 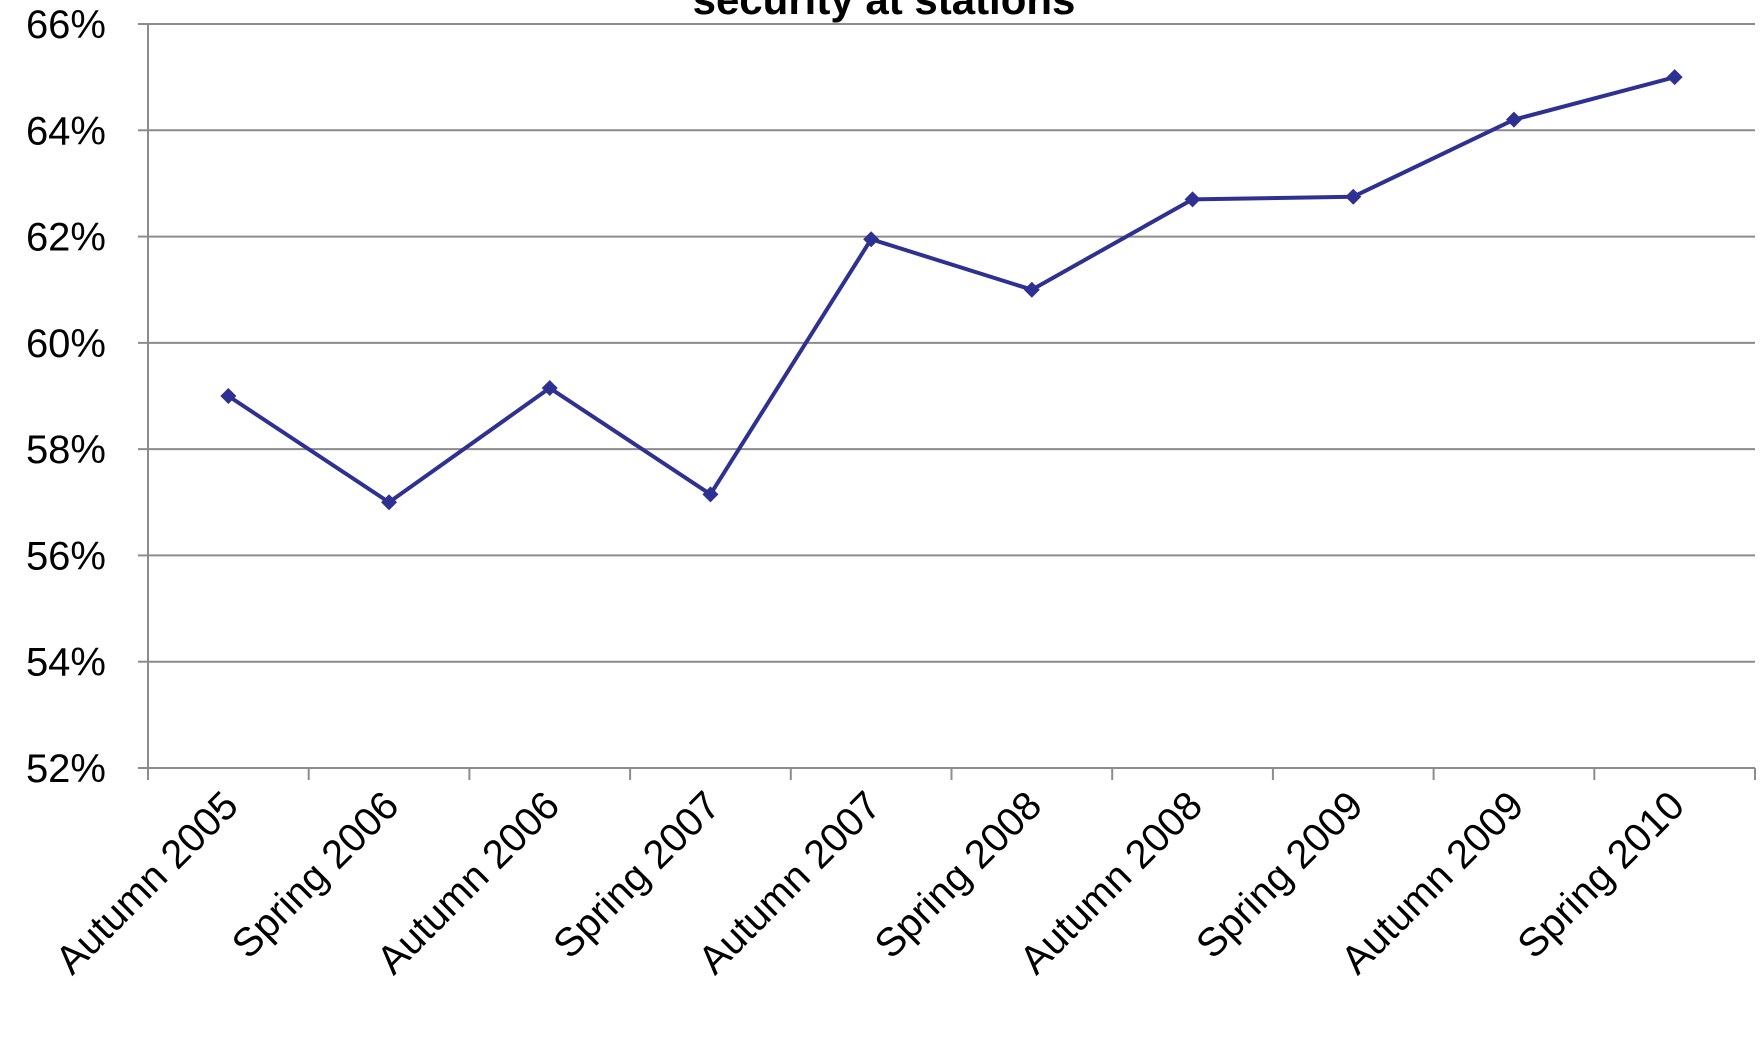 I want to click on chart-title: security at stations, so click(x=884, y=11).